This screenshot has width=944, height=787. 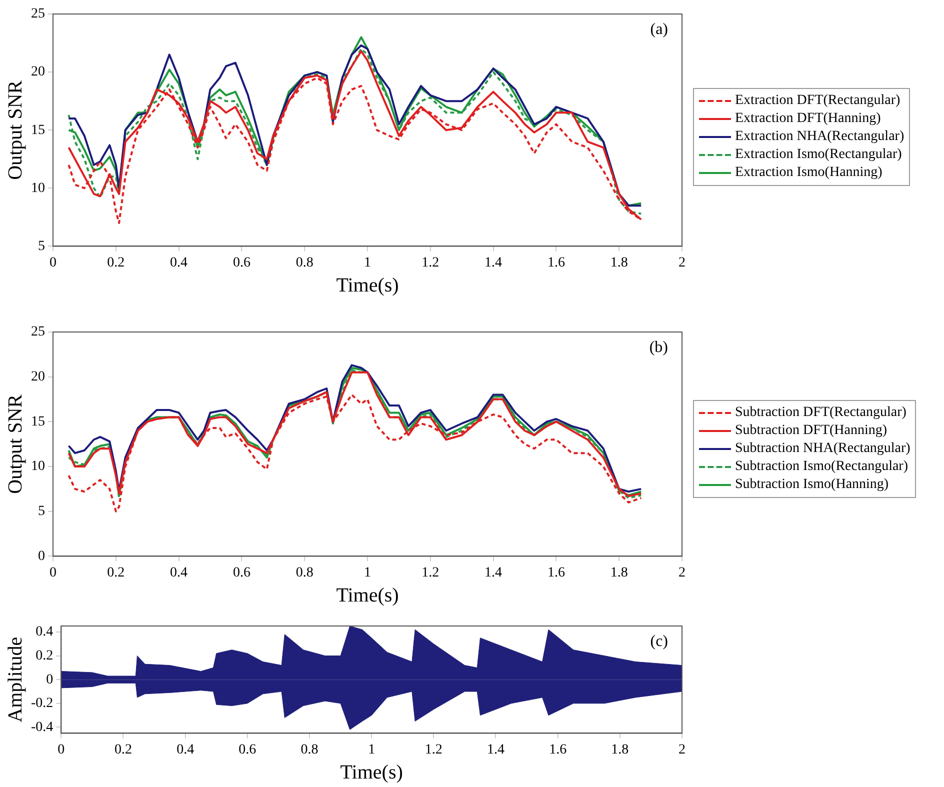 I want to click on annotation: (a), so click(x=659, y=29).